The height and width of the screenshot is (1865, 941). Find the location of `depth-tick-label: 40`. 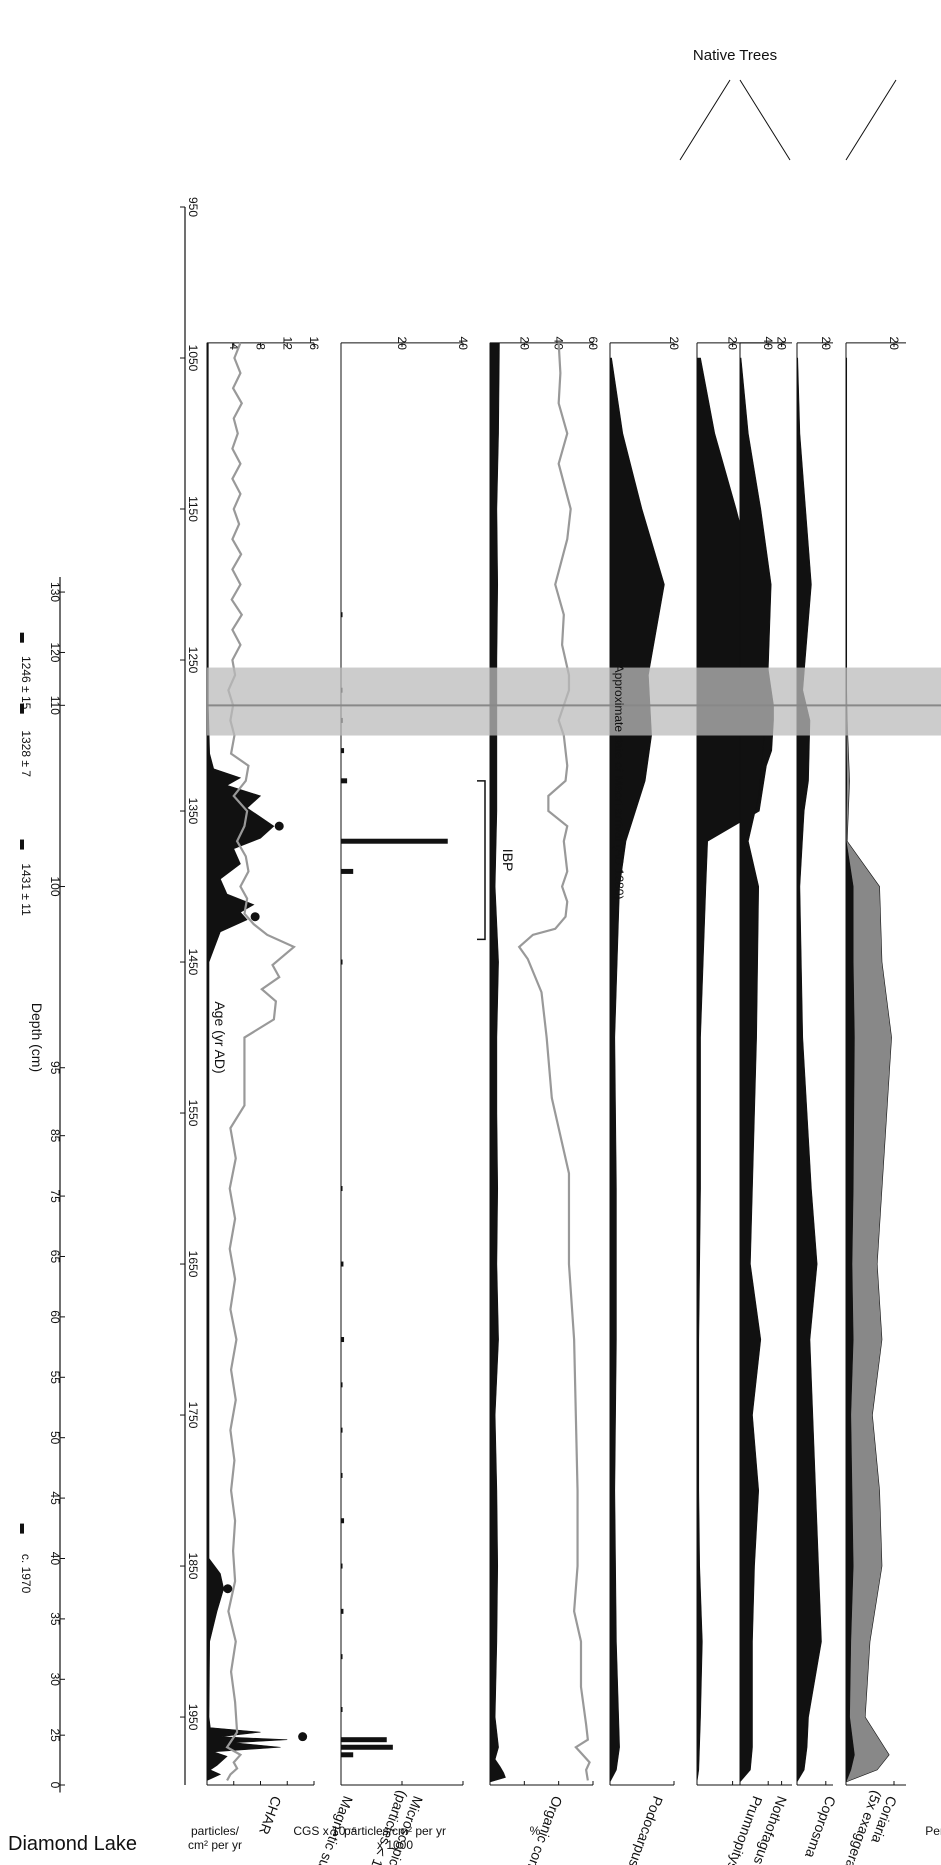

depth-tick-label: 40 is located at coordinates (55, 1559).